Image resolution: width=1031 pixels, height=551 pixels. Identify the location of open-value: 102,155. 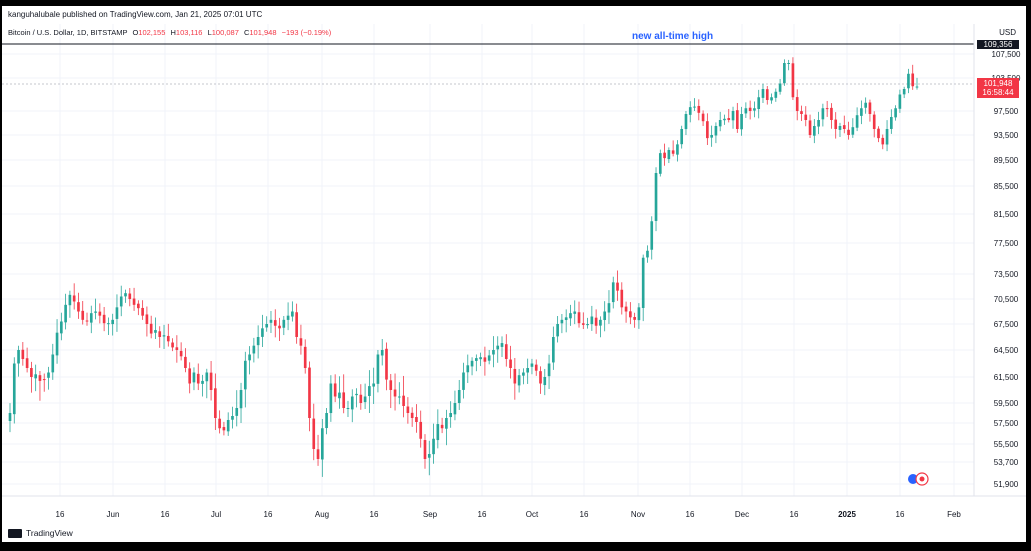
(152, 32).